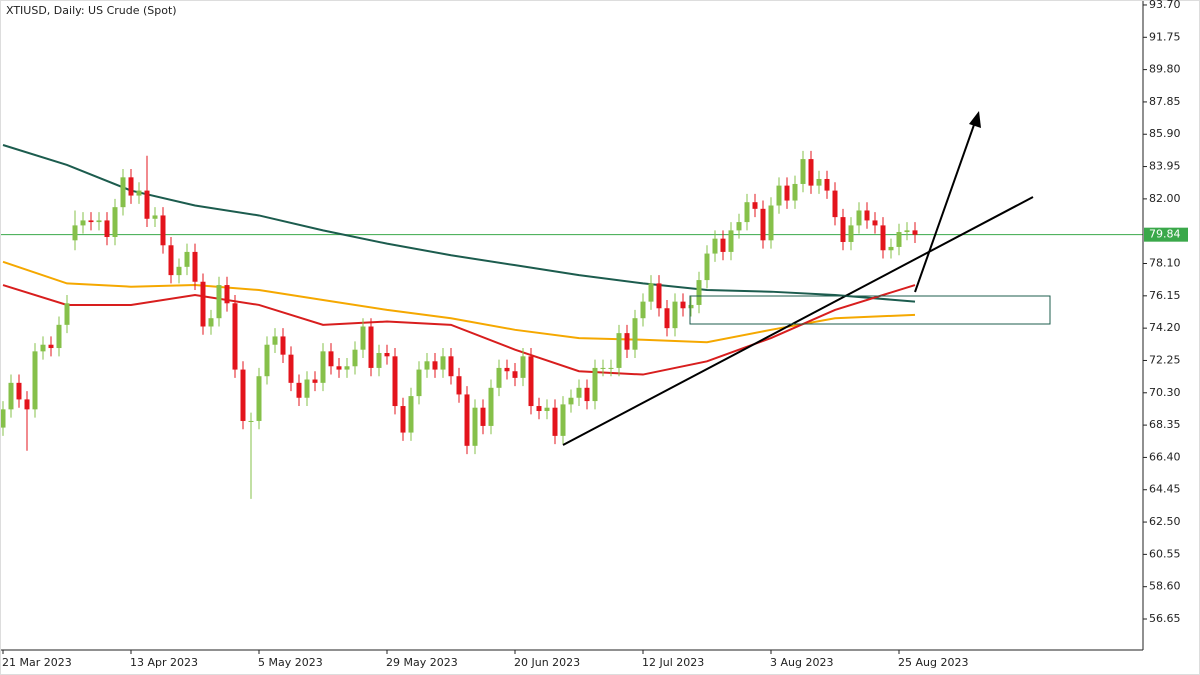 The width and height of the screenshot is (1200, 675). Describe the element at coordinates (1165, 69) in the screenshot. I see `y-tick-label: 89.80` at that location.